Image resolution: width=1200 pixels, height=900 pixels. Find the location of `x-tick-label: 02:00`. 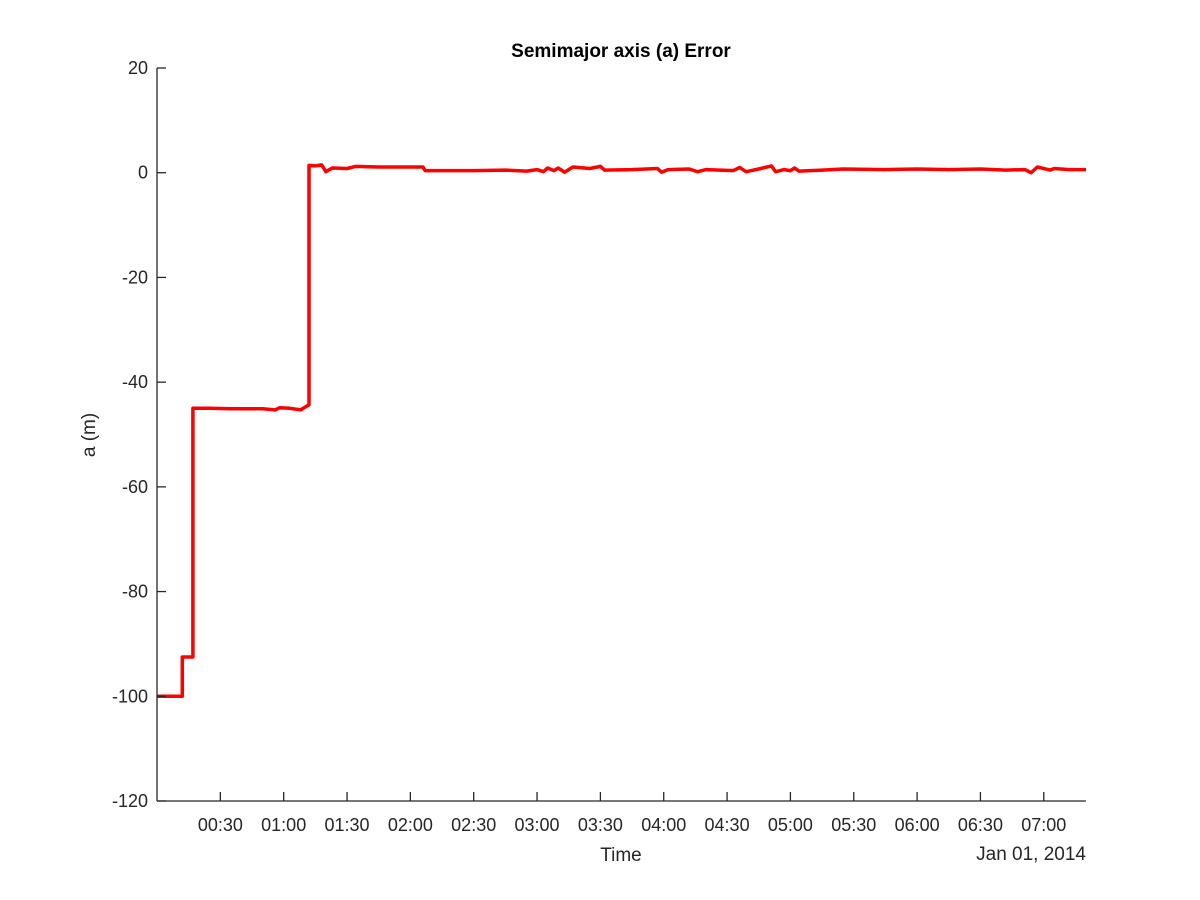

x-tick-label: 02:00 is located at coordinates (410, 825).